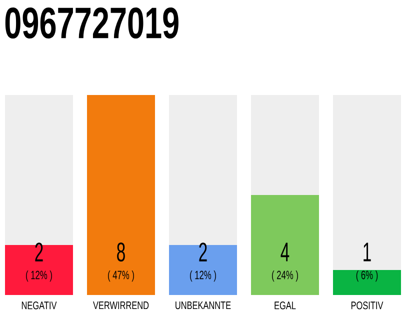 The width and height of the screenshot is (410, 320). I want to click on annotation: ( 47% ), so click(121, 276).